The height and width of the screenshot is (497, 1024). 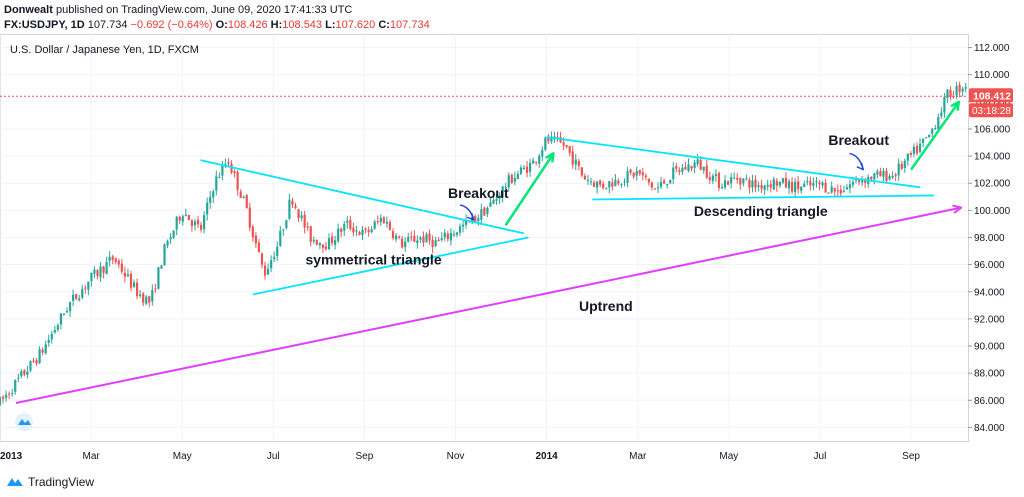 What do you see at coordinates (456, 456) in the screenshot?
I see `x-tick-label: Nov` at bounding box center [456, 456].